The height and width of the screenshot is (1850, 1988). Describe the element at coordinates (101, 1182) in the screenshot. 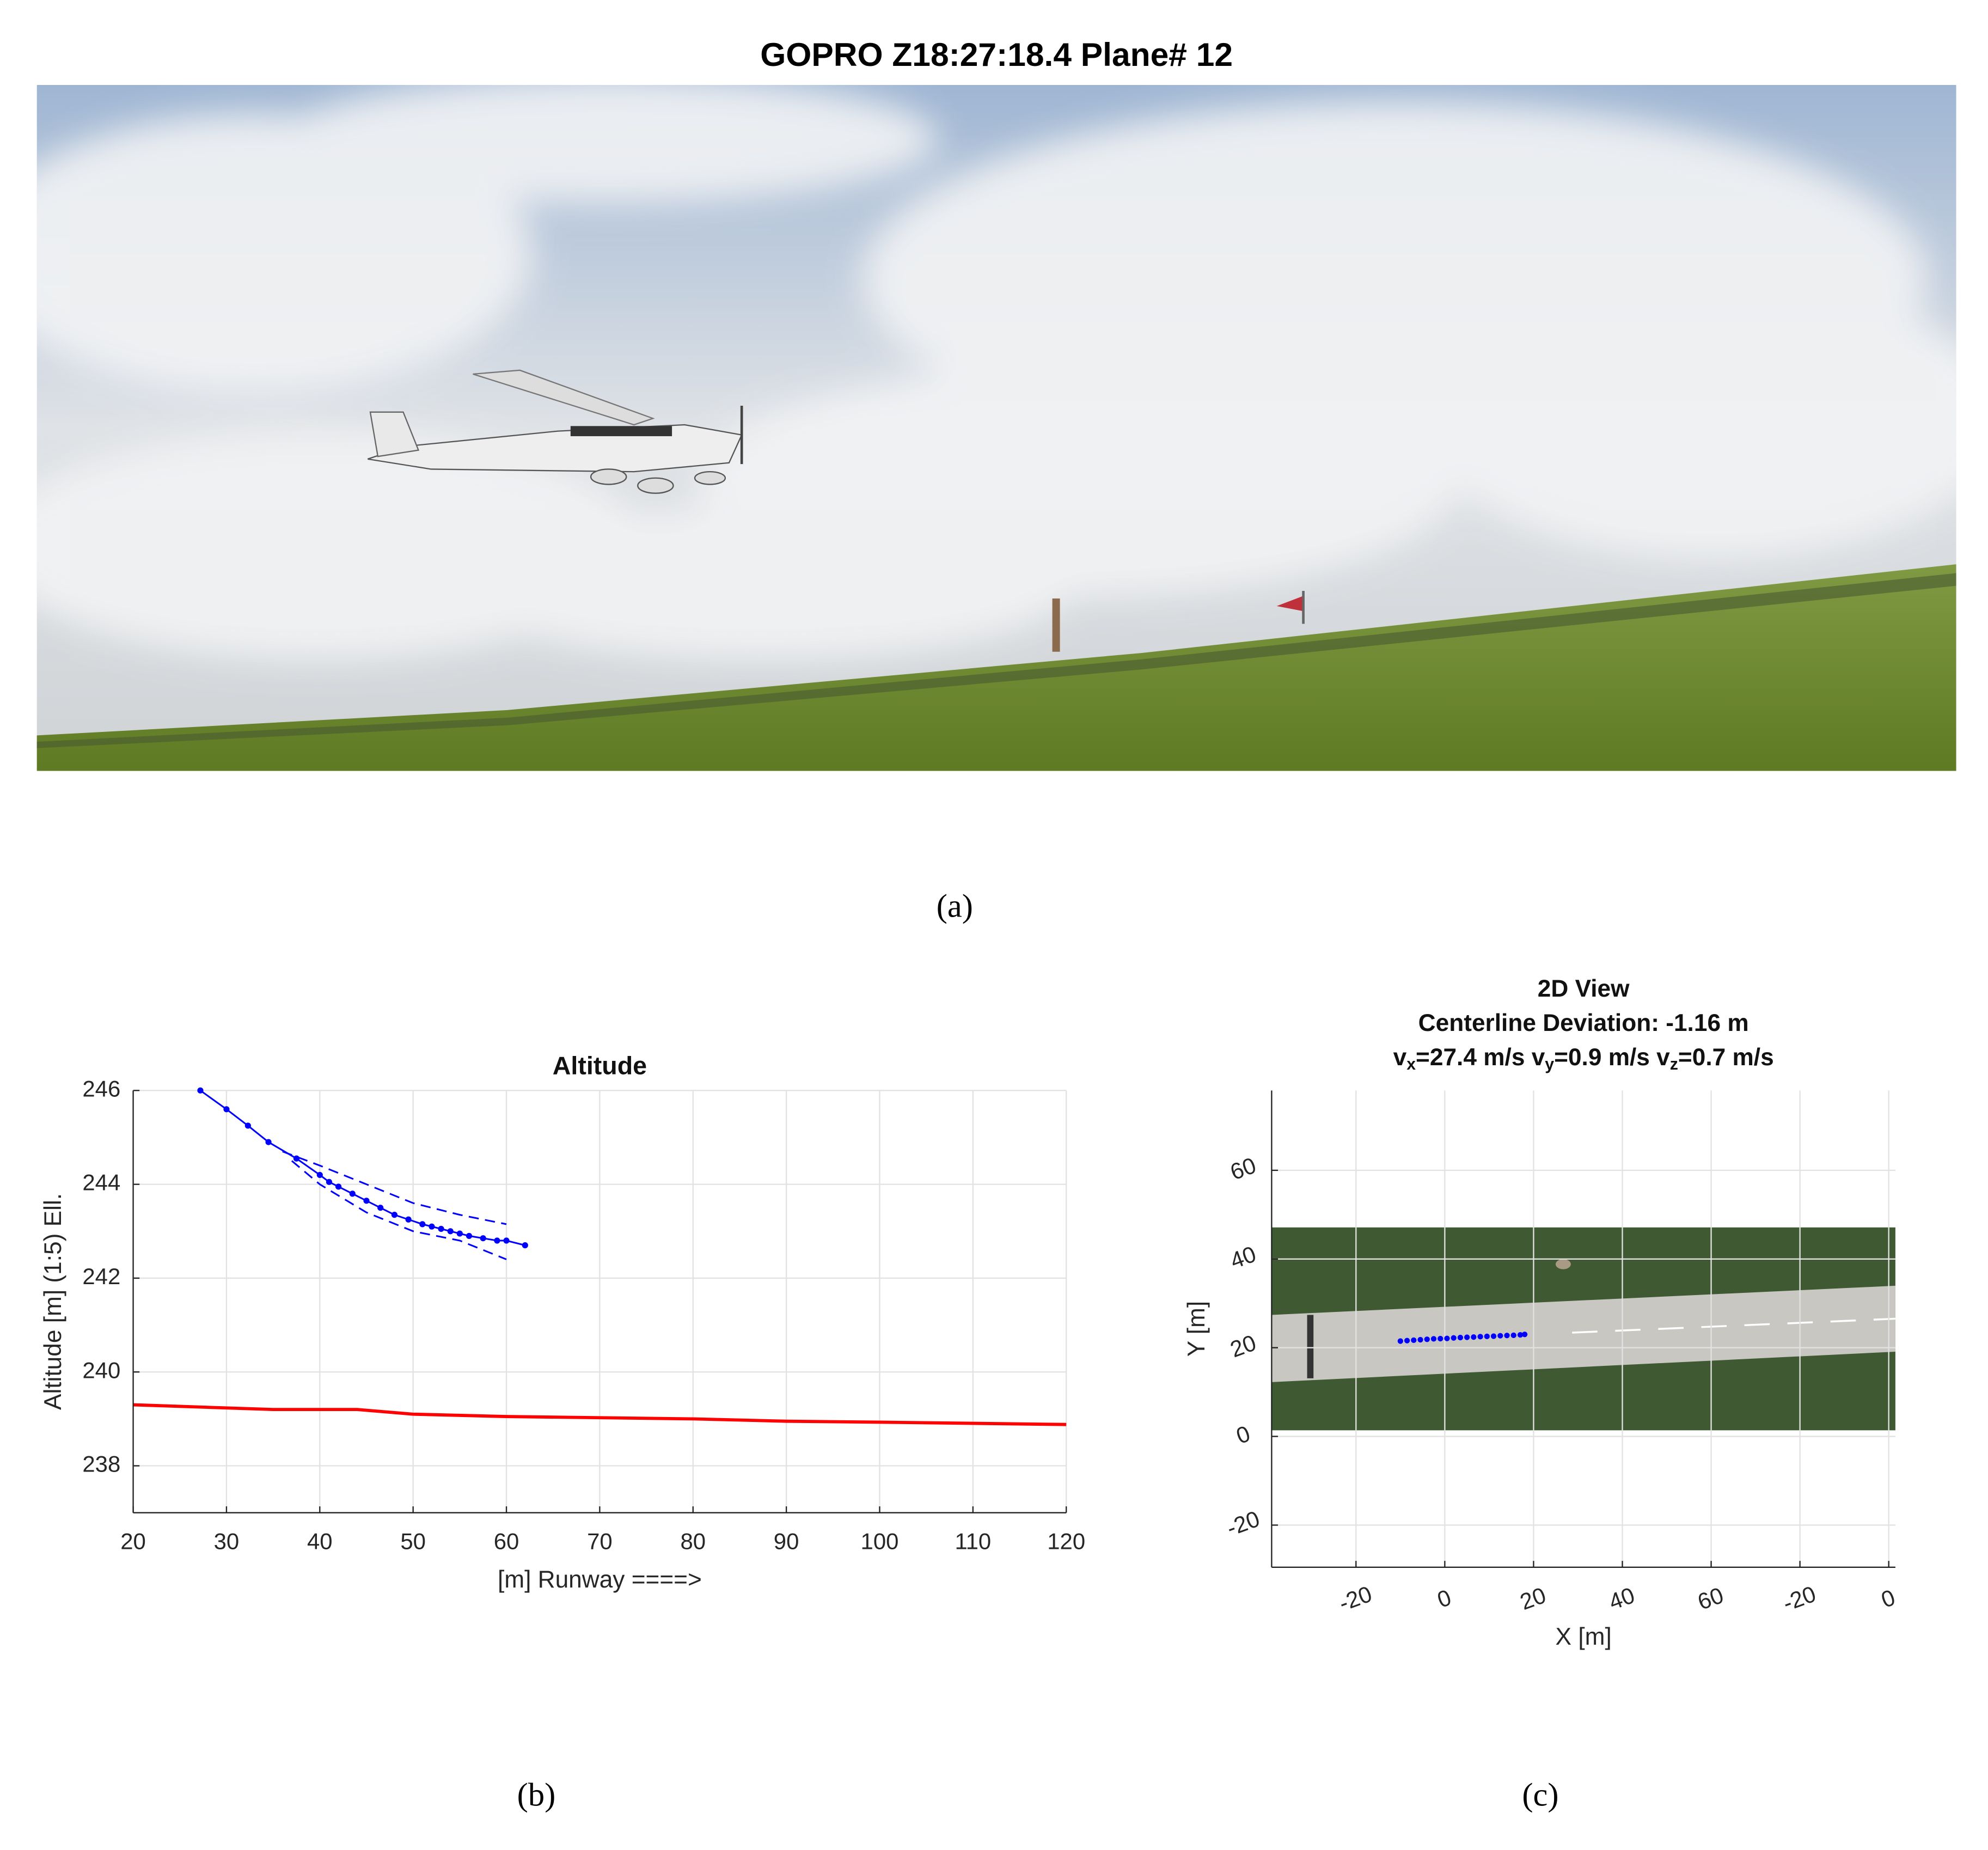

I see `y-tick-label: 244` at that location.